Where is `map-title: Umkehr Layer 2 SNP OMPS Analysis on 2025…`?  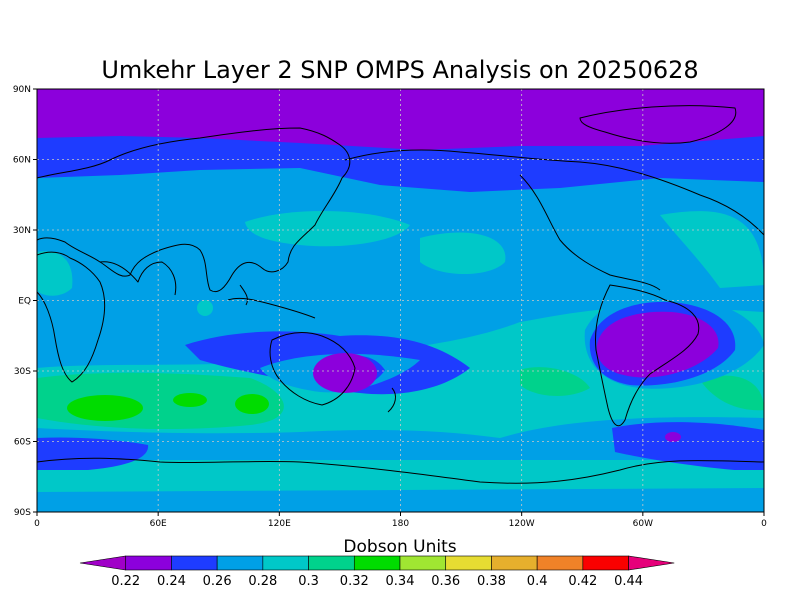 map-title: Umkehr Layer 2 SNP OMPS Analysis on 2025… is located at coordinates (399, 70).